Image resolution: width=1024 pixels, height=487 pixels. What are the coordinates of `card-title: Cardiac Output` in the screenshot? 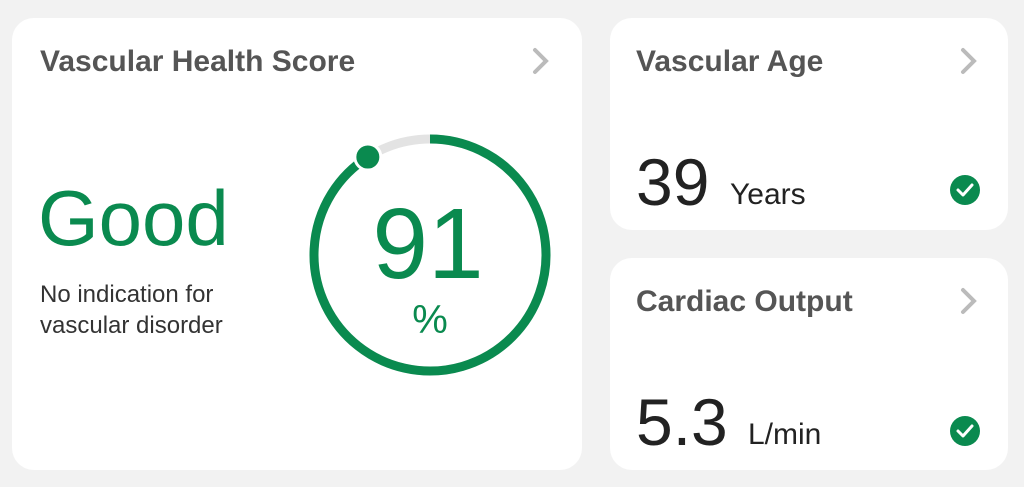 It's located at (744, 301).